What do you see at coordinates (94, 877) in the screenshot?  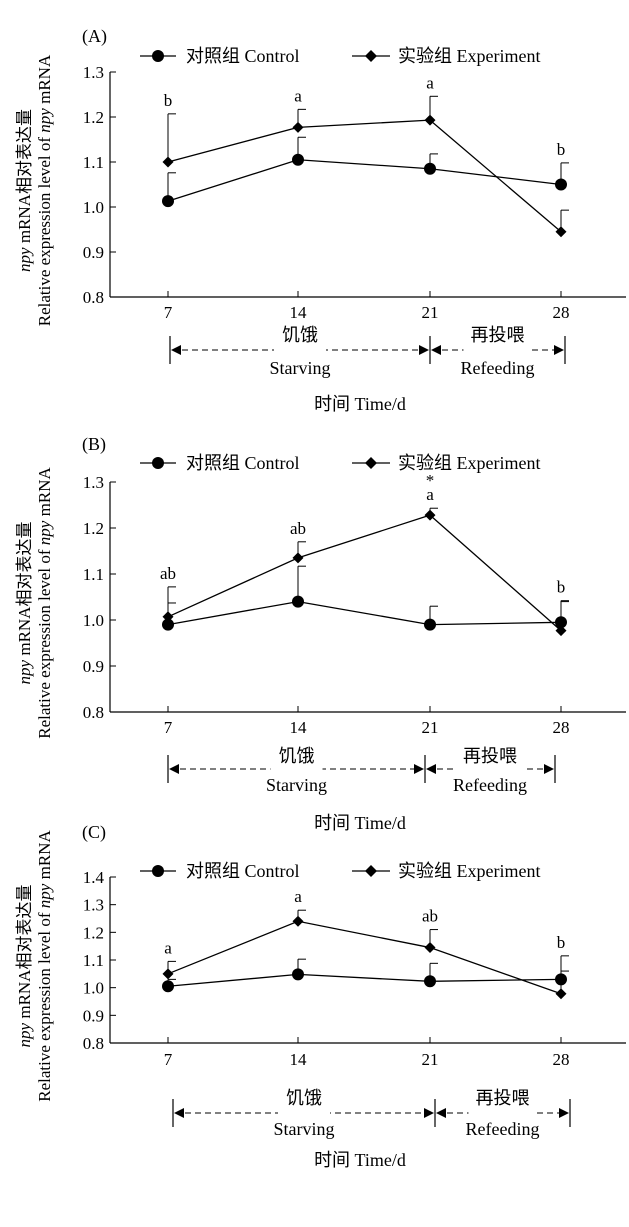 I see `y-tick-label: 1.4` at bounding box center [94, 877].